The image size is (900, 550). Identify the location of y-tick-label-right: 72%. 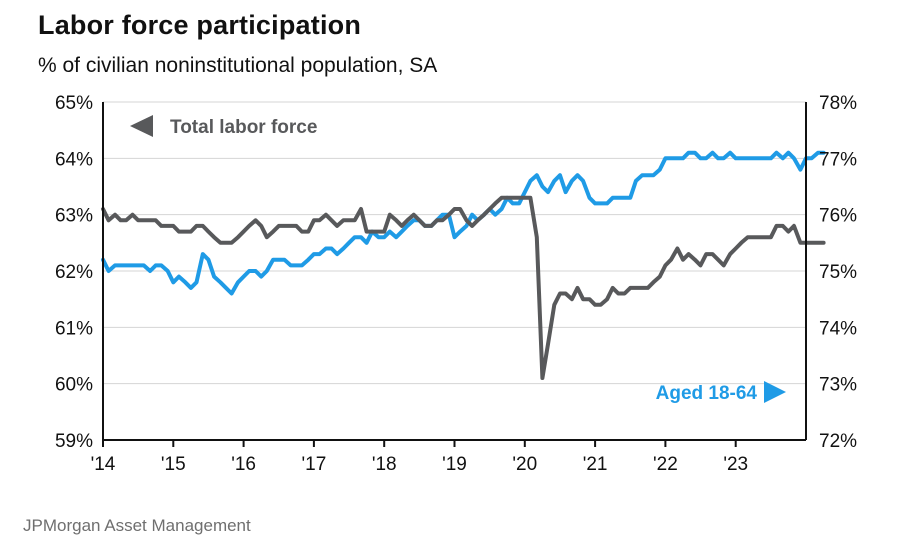
(838, 441).